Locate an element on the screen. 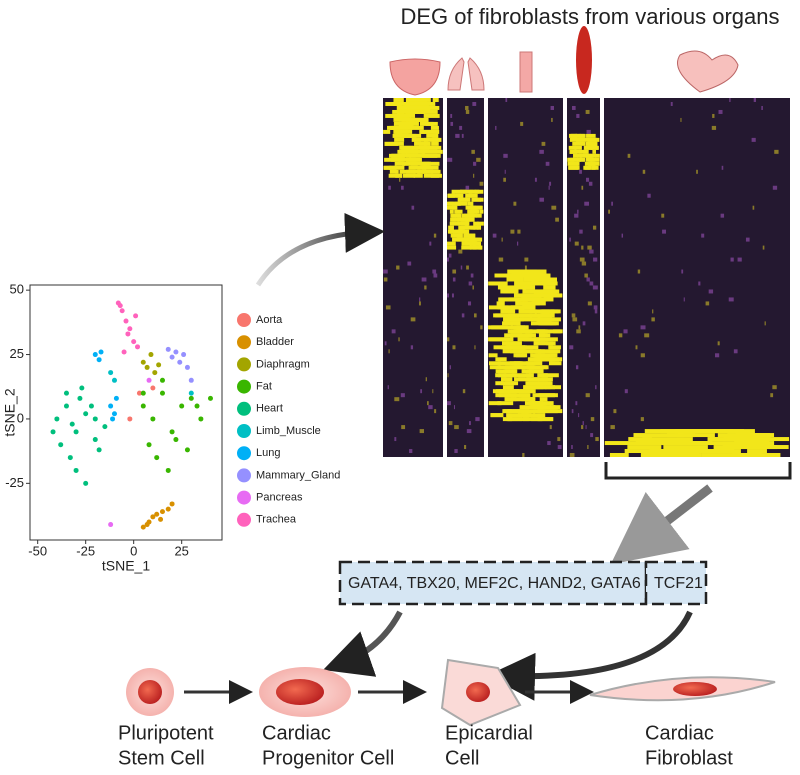 This screenshot has height=775, width=800. x-tick-label: 25 is located at coordinates (181, 550).